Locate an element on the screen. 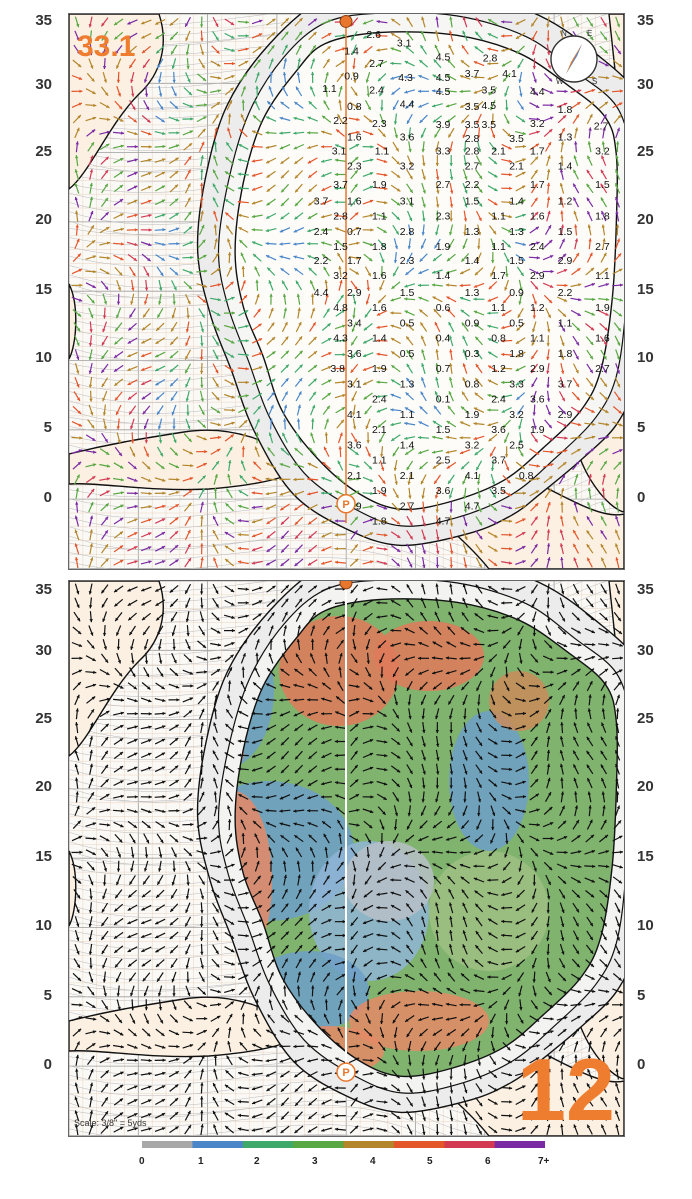 The width and height of the screenshot is (692, 1199). slope-value: 1.7 is located at coordinates (537, 185).